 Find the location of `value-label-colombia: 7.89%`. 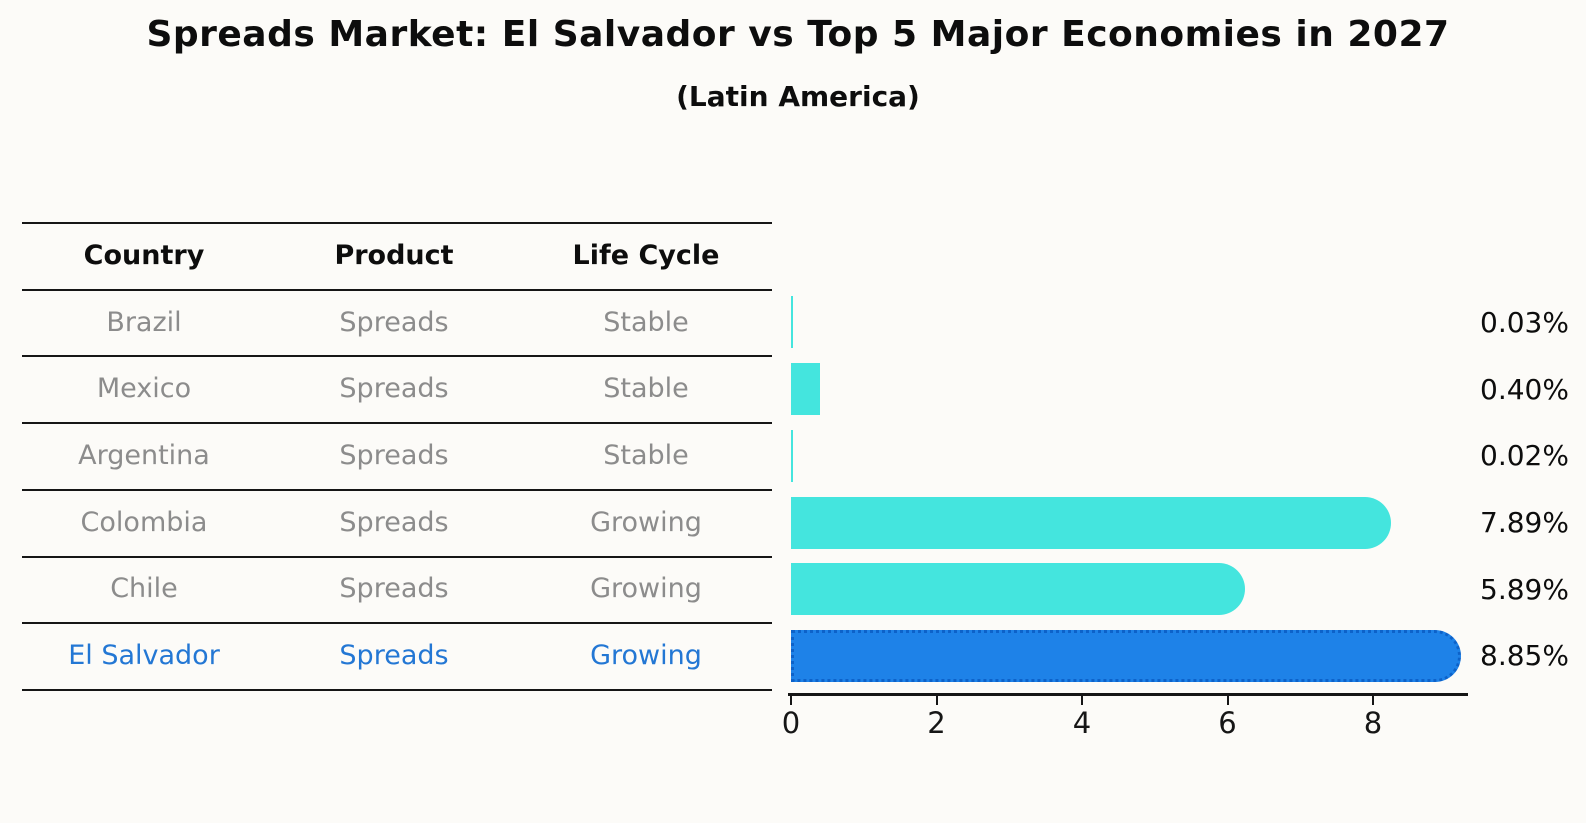

value-label-colombia: 7.89% is located at coordinates (1524, 523).